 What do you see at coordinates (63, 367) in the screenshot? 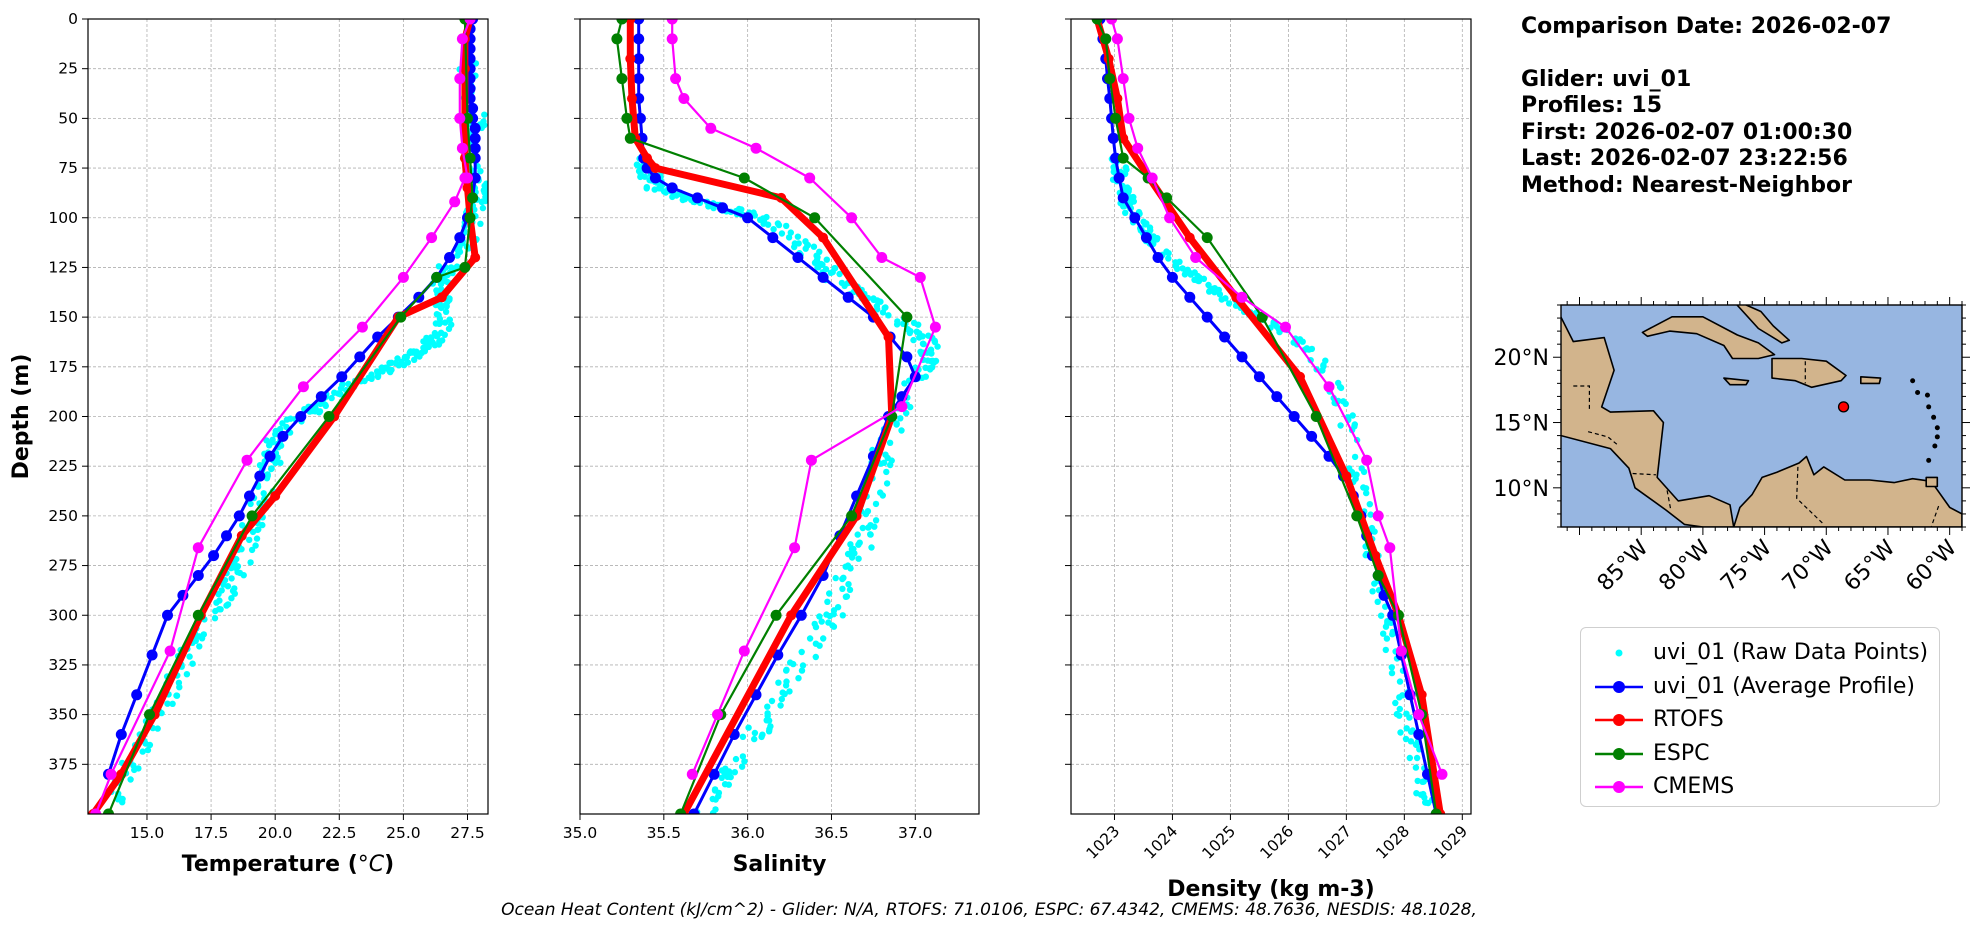
I see `y-tick-label: 175` at bounding box center [63, 367].